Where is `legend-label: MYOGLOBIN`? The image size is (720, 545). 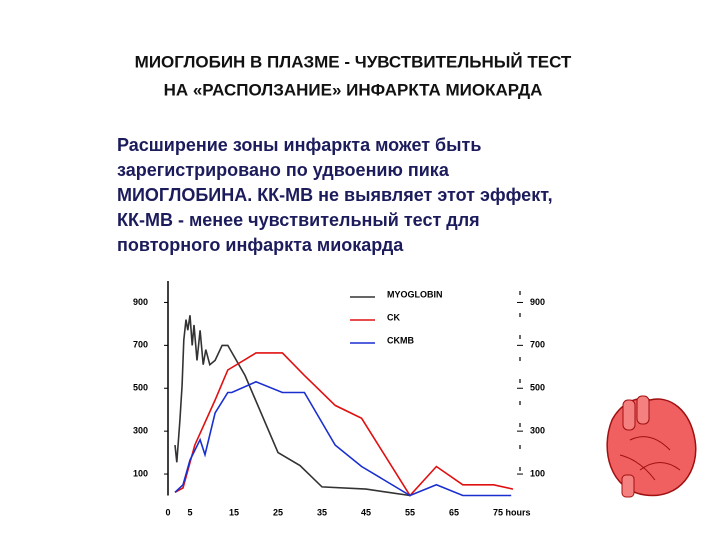 legend-label: MYOGLOBIN is located at coordinates (415, 294).